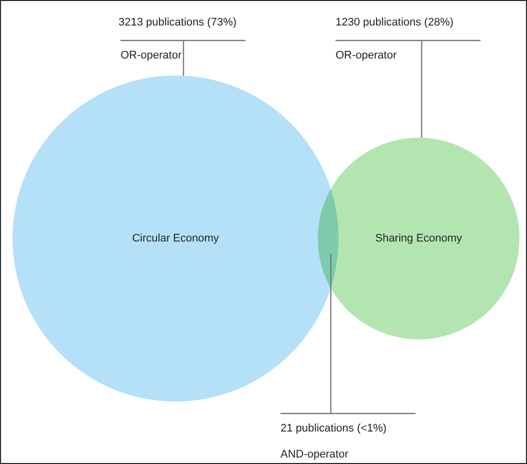  Describe the element at coordinates (419, 238) in the screenshot. I see `category-label: Sharing Economy` at that location.